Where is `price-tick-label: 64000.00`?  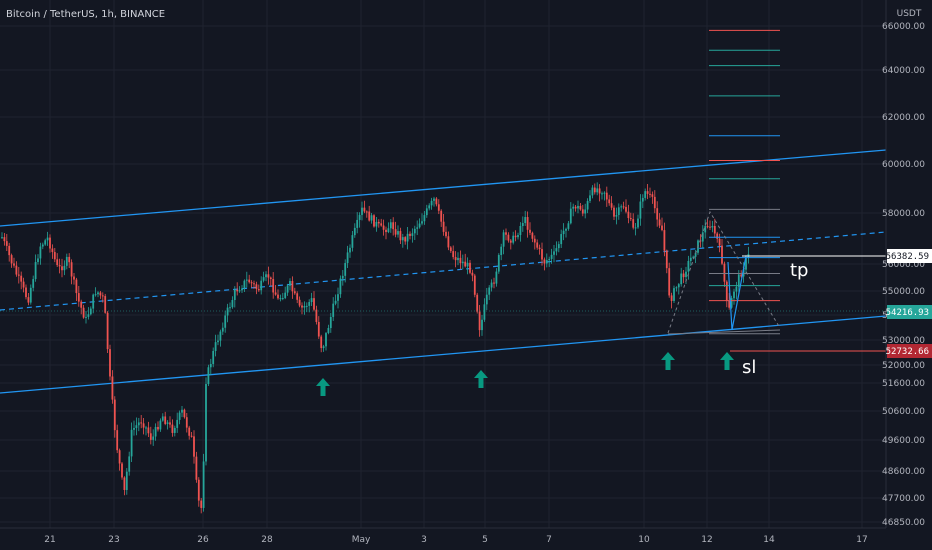 price-tick-label: 64000.00 is located at coordinates (903, 71).